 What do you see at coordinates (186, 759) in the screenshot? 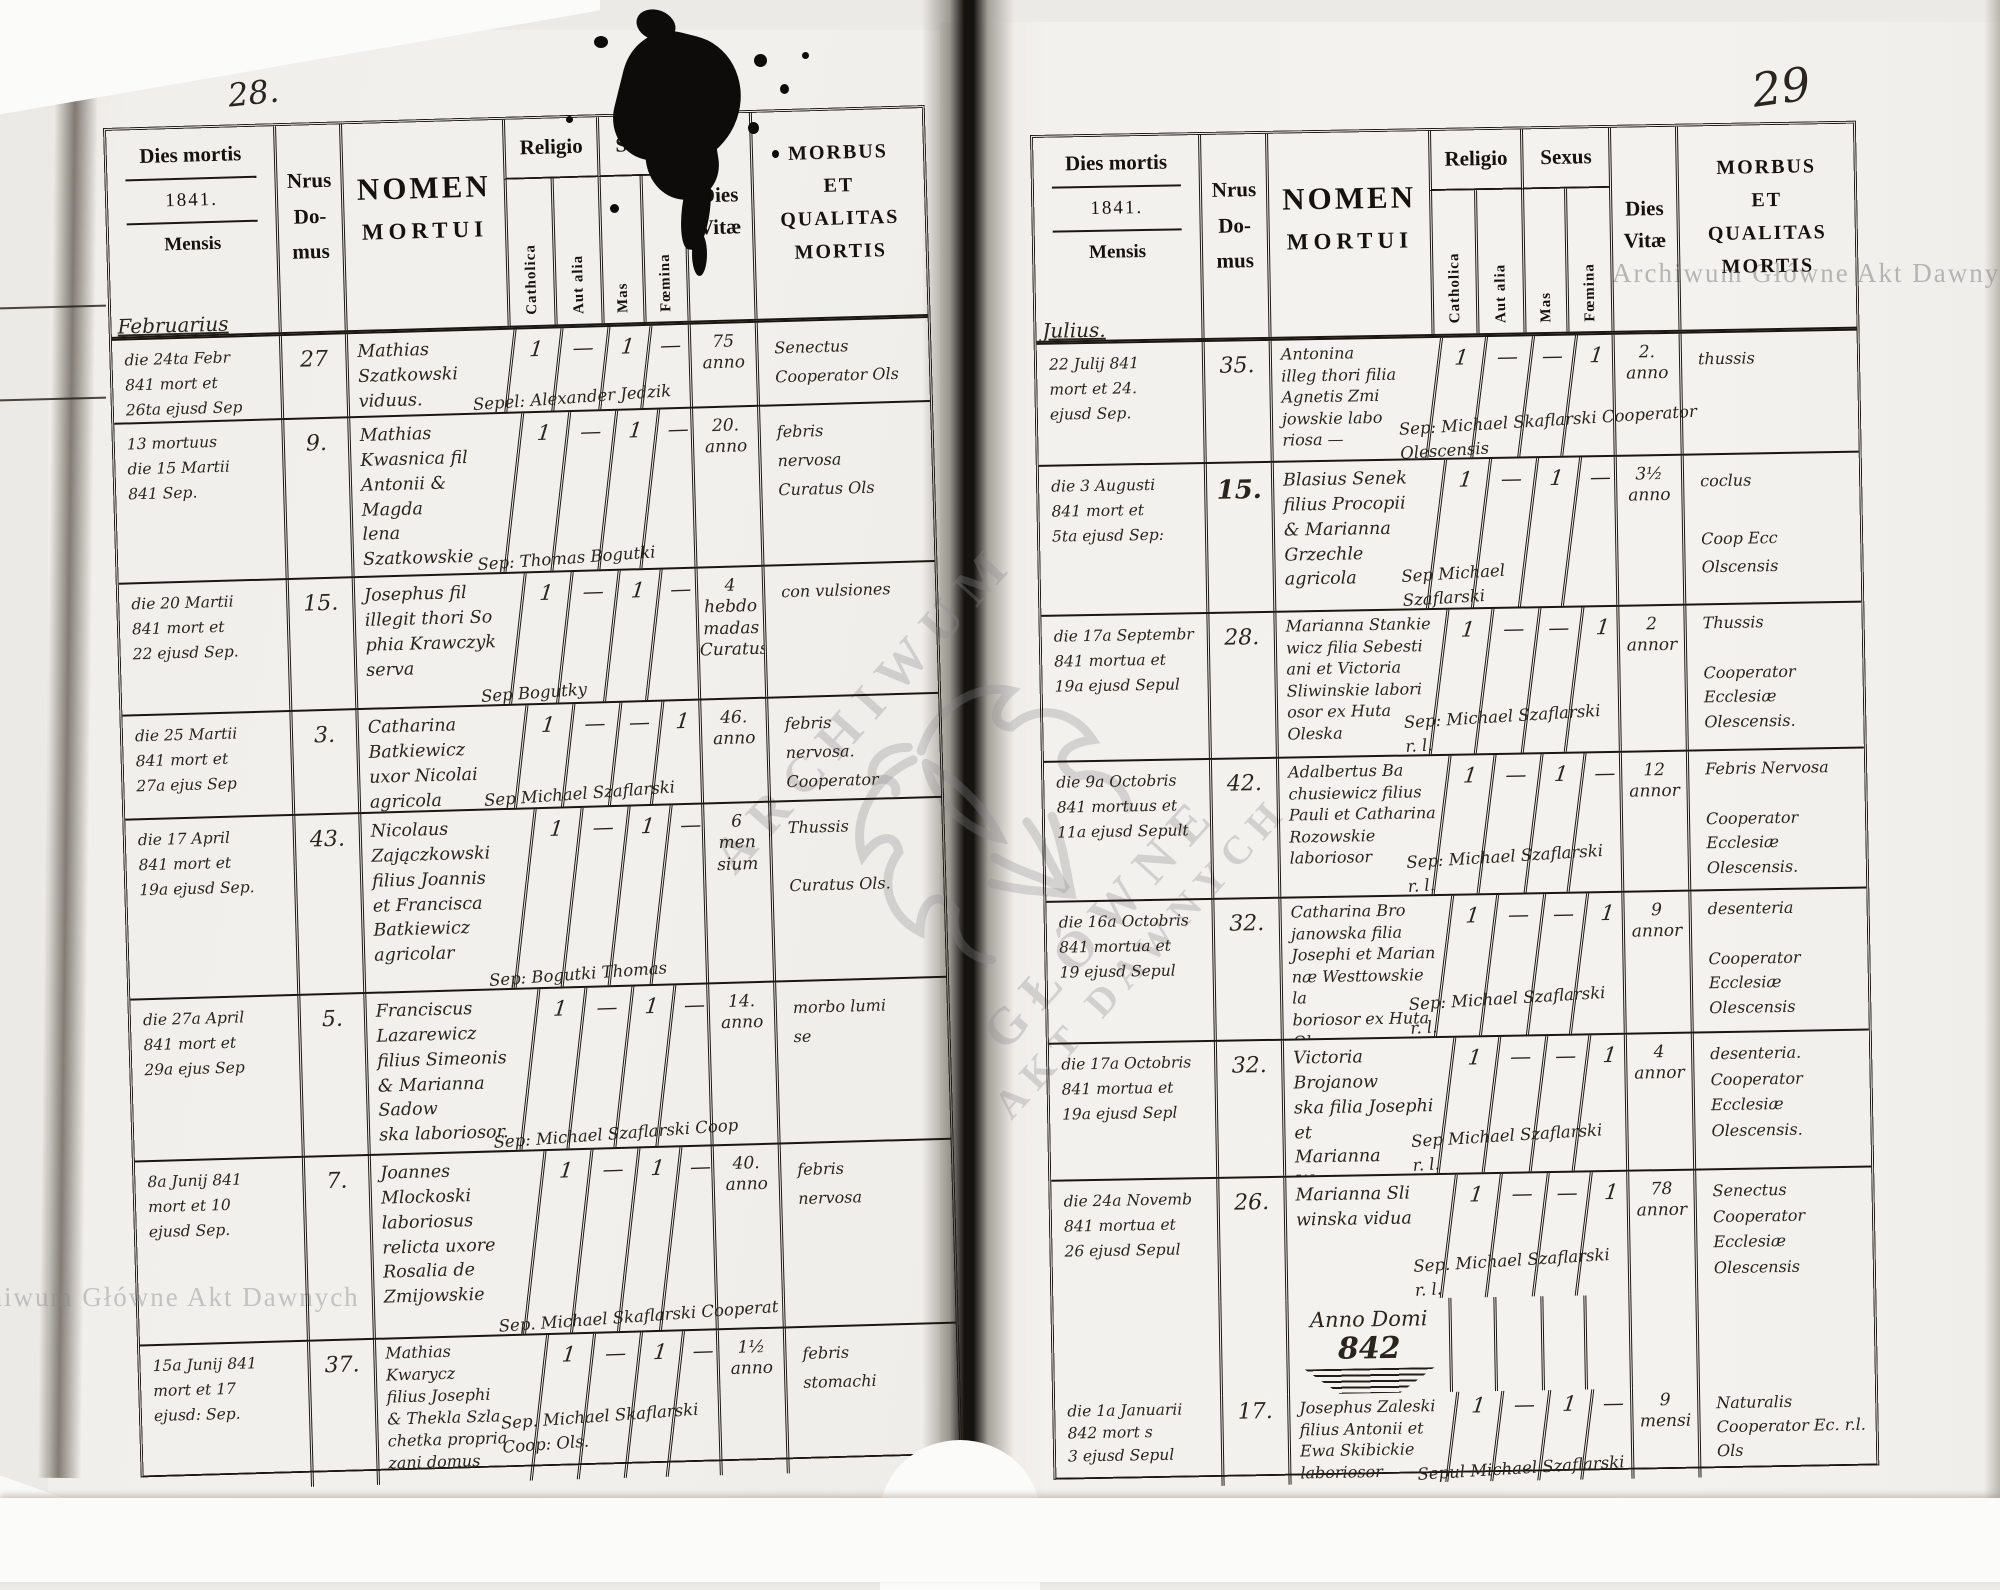
I see `dies-mortis-cell: die 25 Martii 841 mort et 27a ejus Sep` at bounding box center [186, 759].